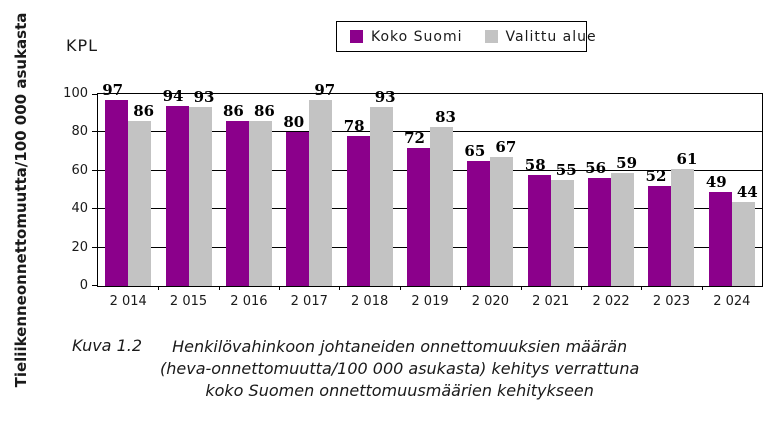  Describe the element at coordinates (687, 158) in the screenshot. I see `bar-value-label: 61` at that location.